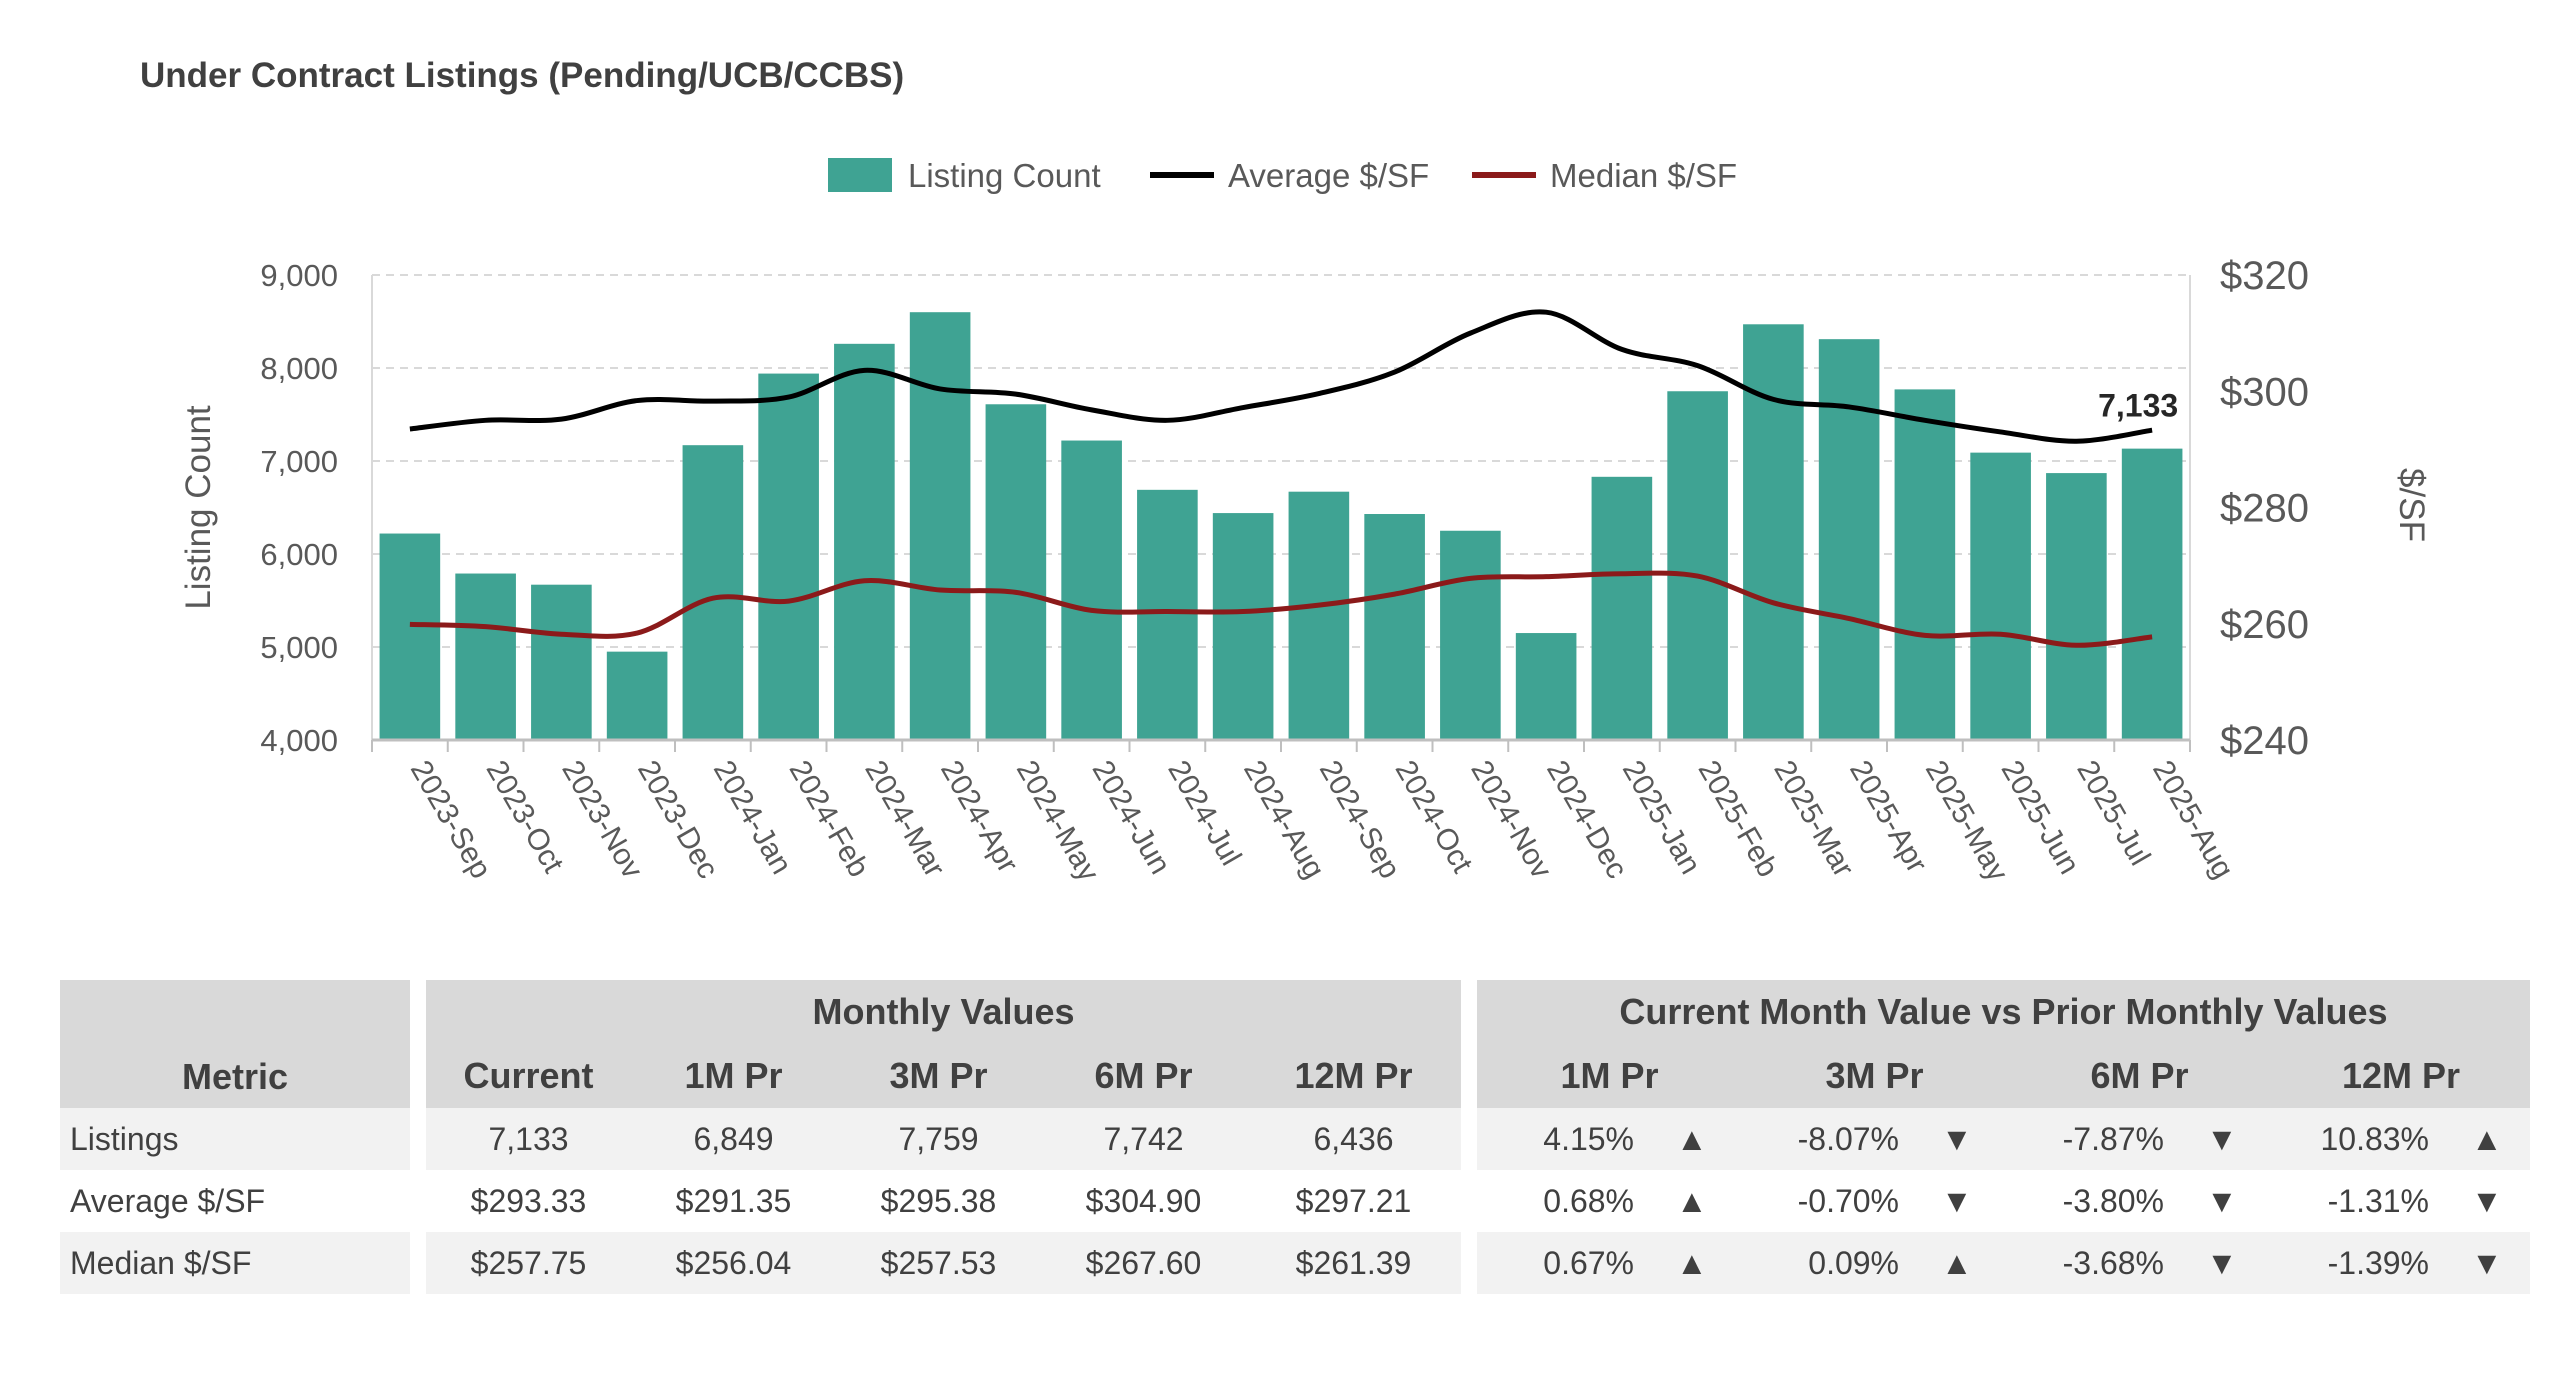 The height and width of the screenshot is (1381, 2560). I want to click on x-tick-label: 2025-Jul, so click(2113, 813).